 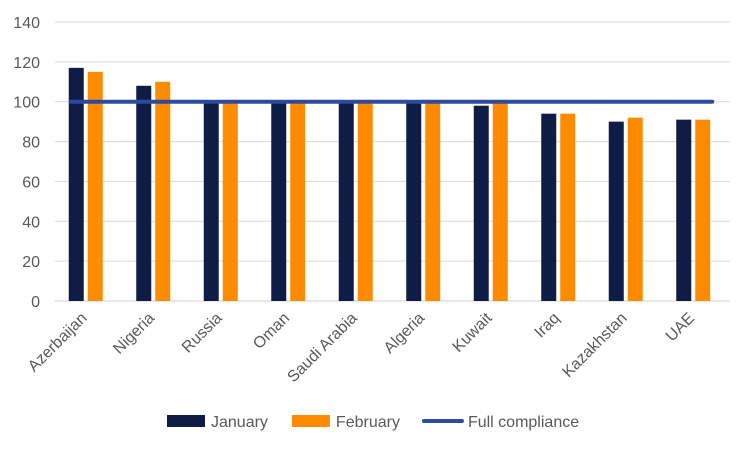 What do you see at coordinates (635, 209) in the screenshot?
I see `bar-february-kazakhstan` at bounding box center [635, 209].